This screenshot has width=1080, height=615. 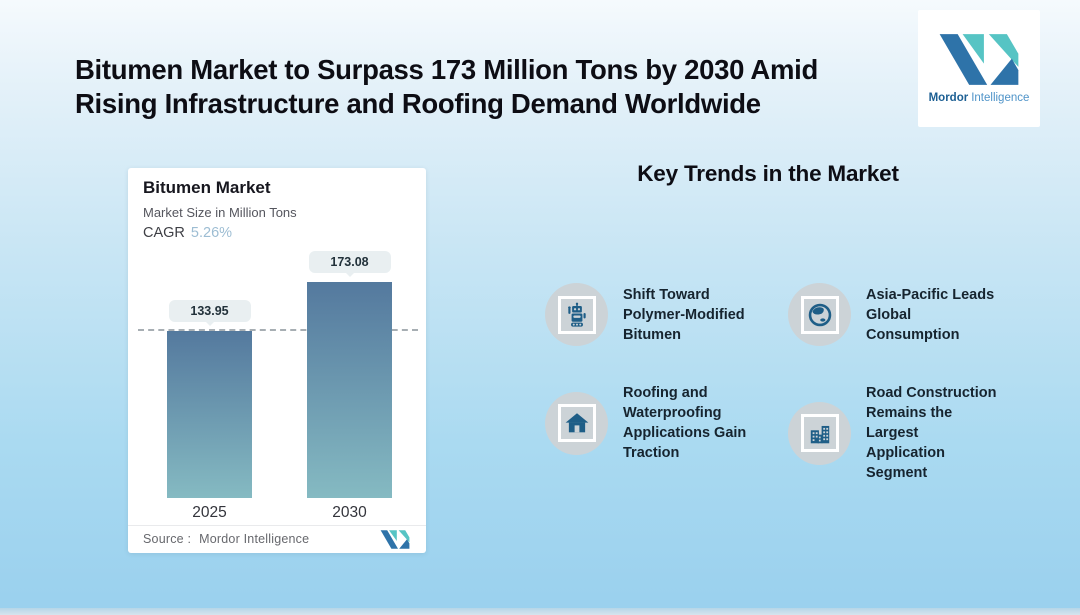 I want to click on trend-text-line: Waterproofing, so click(x=672, y=413).